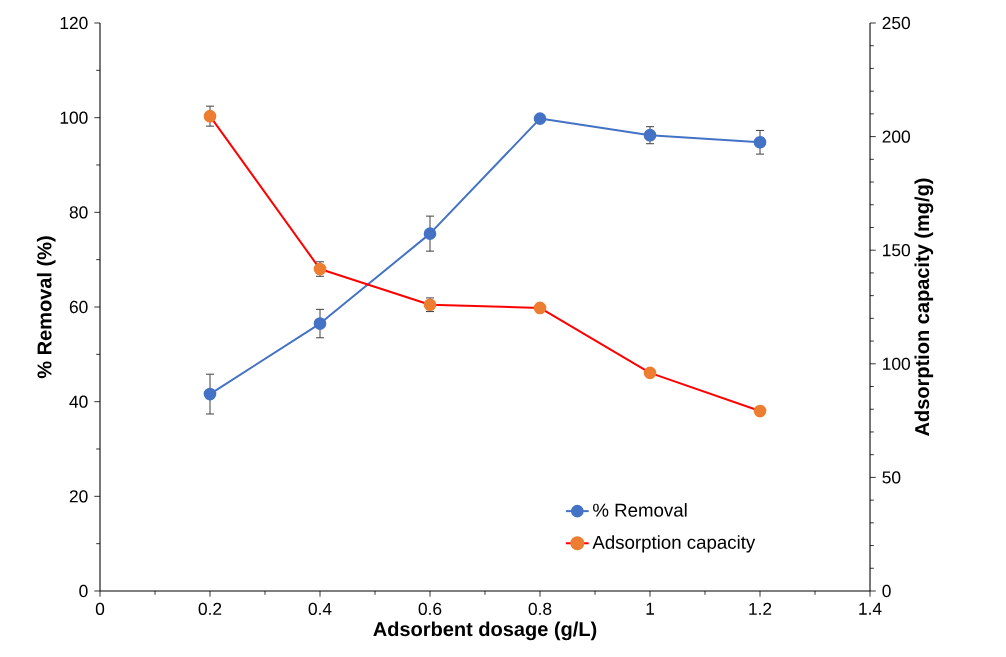  I want to click on y2-tick-label: 200, so click(896, 136).